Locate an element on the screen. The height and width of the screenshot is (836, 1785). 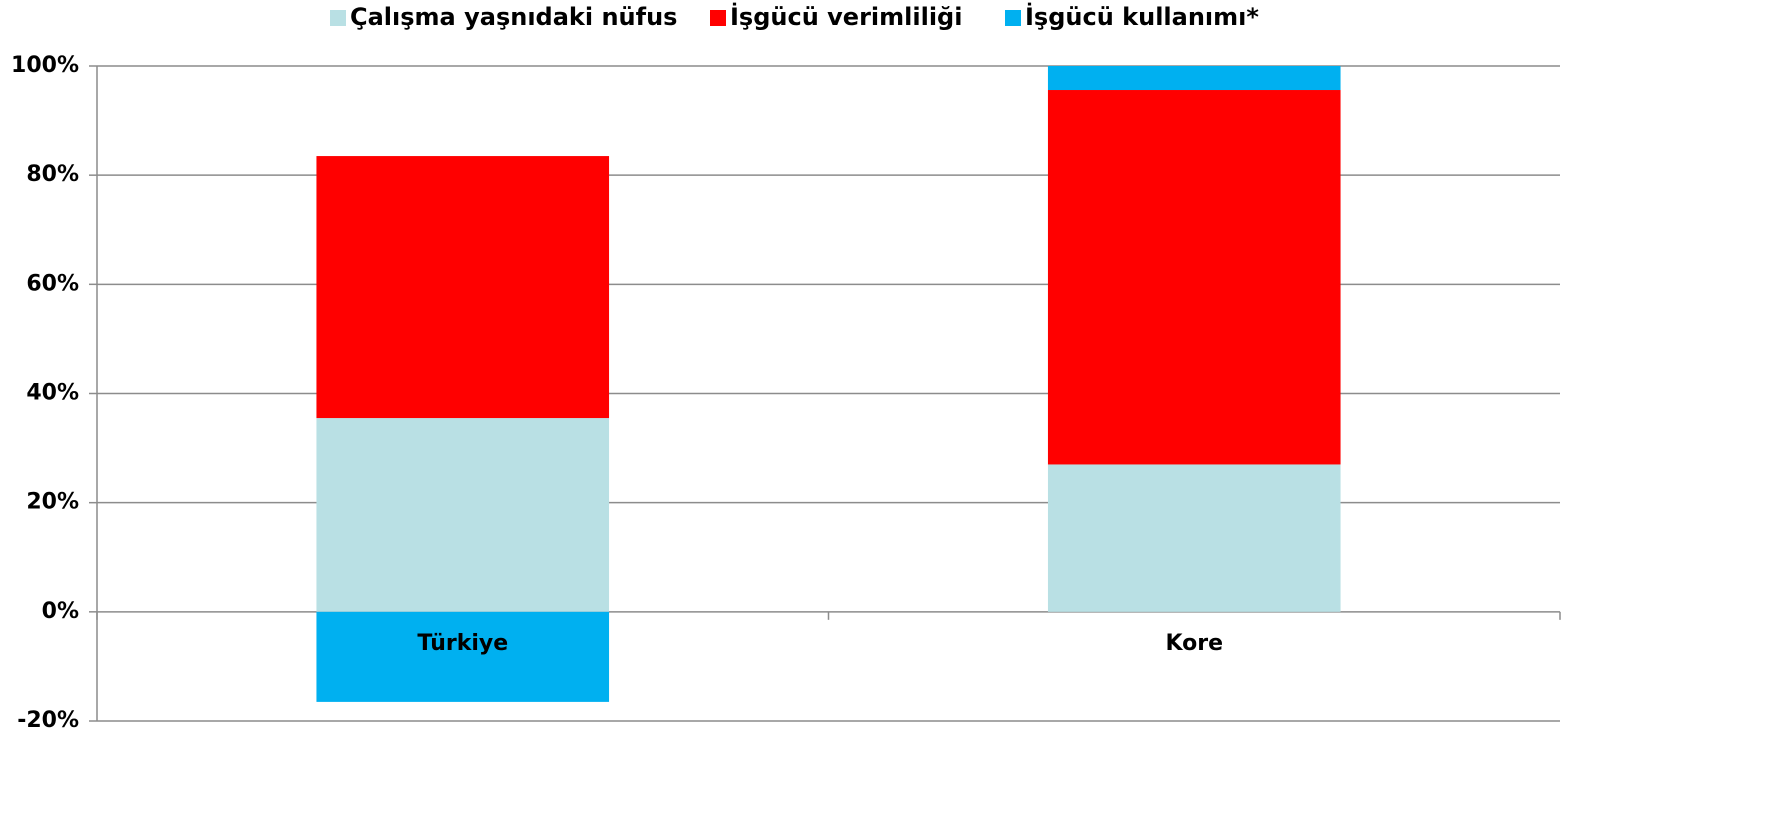
x-tick-label: Kore is located at coordinates (1194, 643).